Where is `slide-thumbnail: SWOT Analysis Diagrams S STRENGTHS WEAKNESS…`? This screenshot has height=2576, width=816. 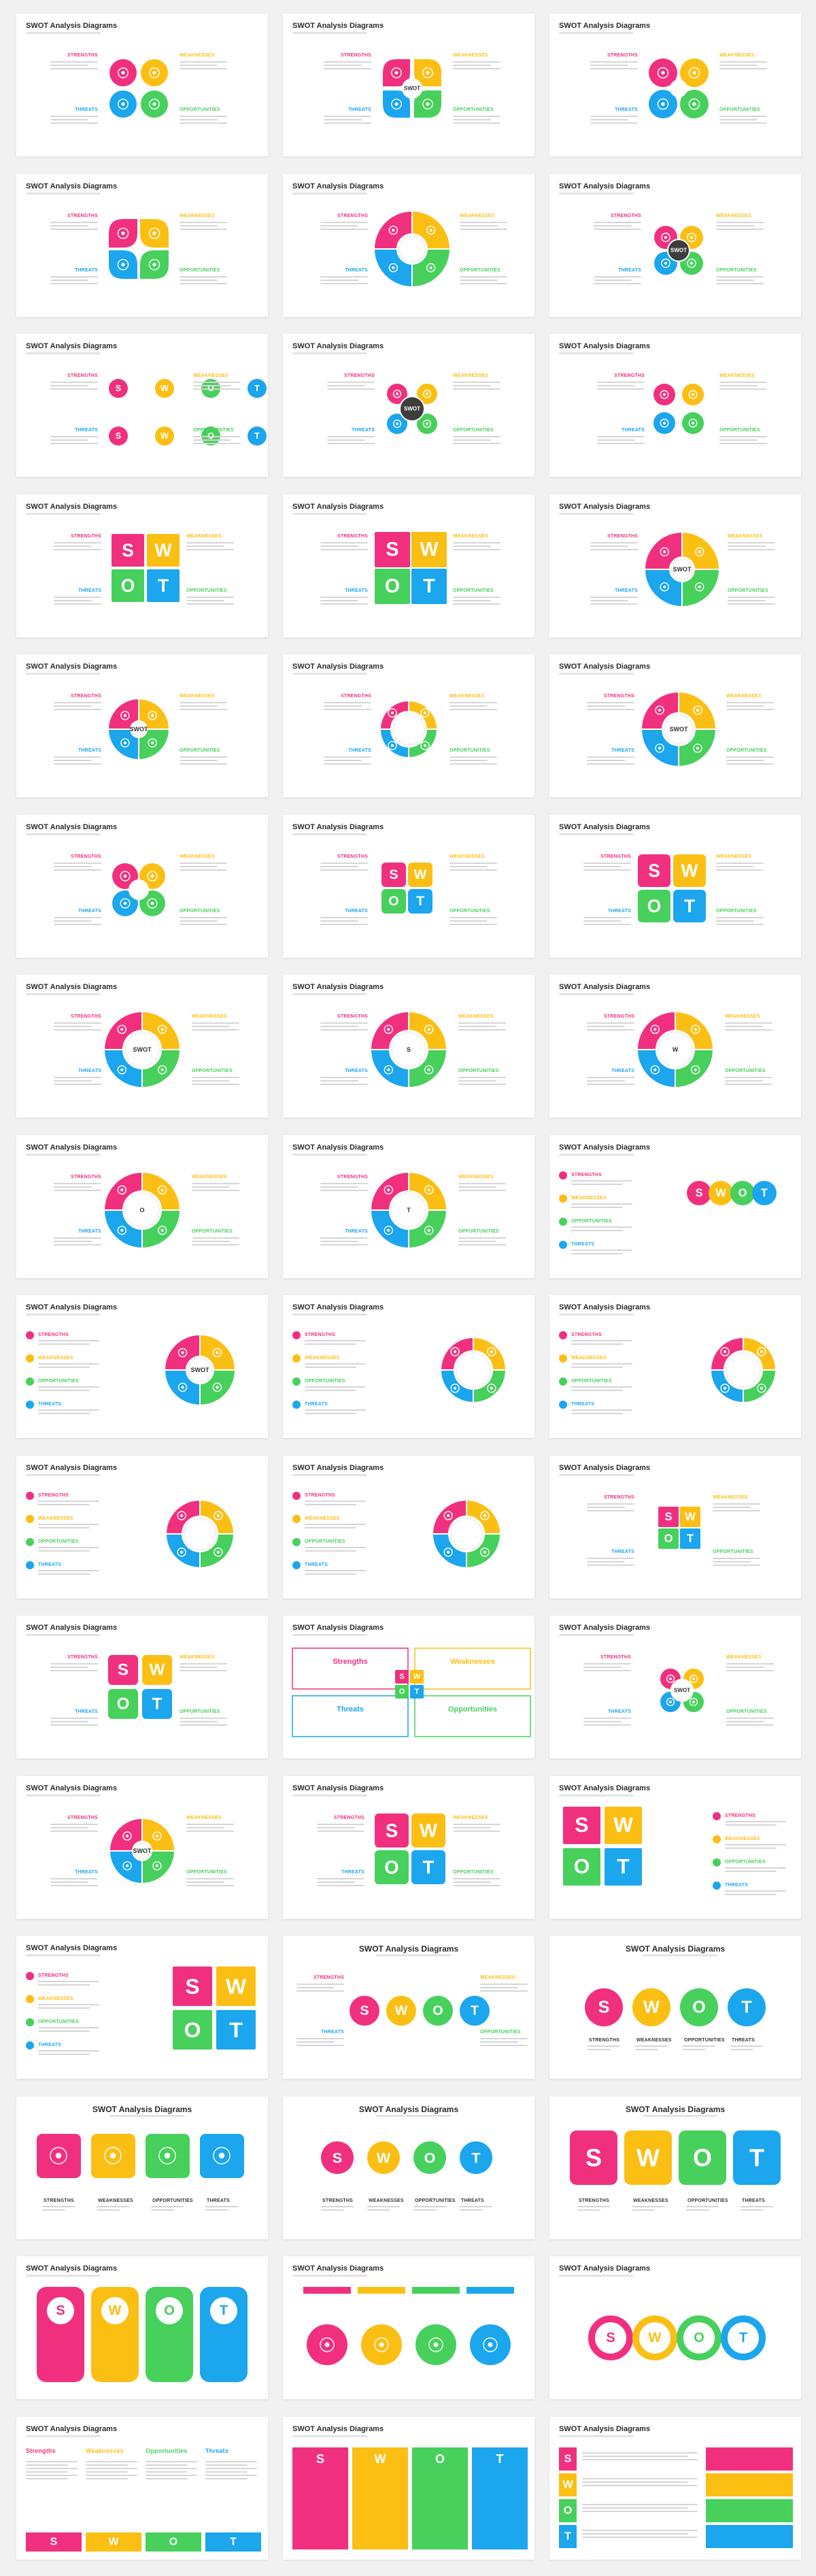 slide-thumbnail: SWOT Analysis Diagrams S STRENGTHS WEAKNESS… is located at coordinates (409, 1046).